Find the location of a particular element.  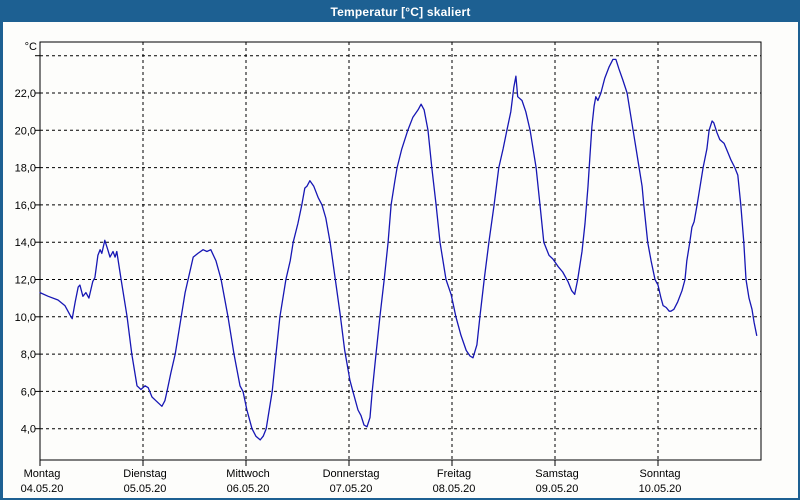

x-axis-date-label: 09.05.20 is located at coordinates (557, 489).